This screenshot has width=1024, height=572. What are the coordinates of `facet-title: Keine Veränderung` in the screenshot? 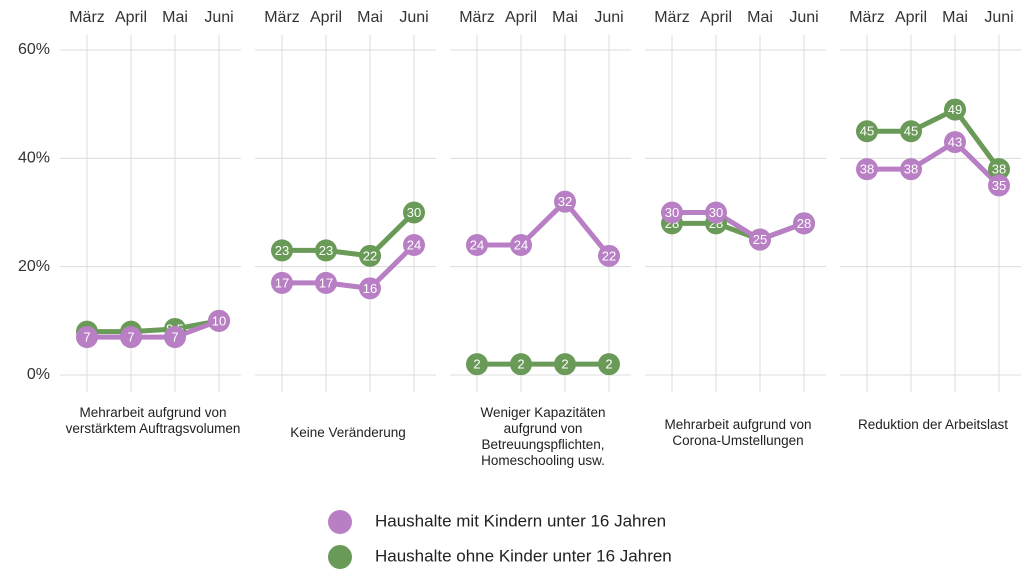 It's located at (348, 432).